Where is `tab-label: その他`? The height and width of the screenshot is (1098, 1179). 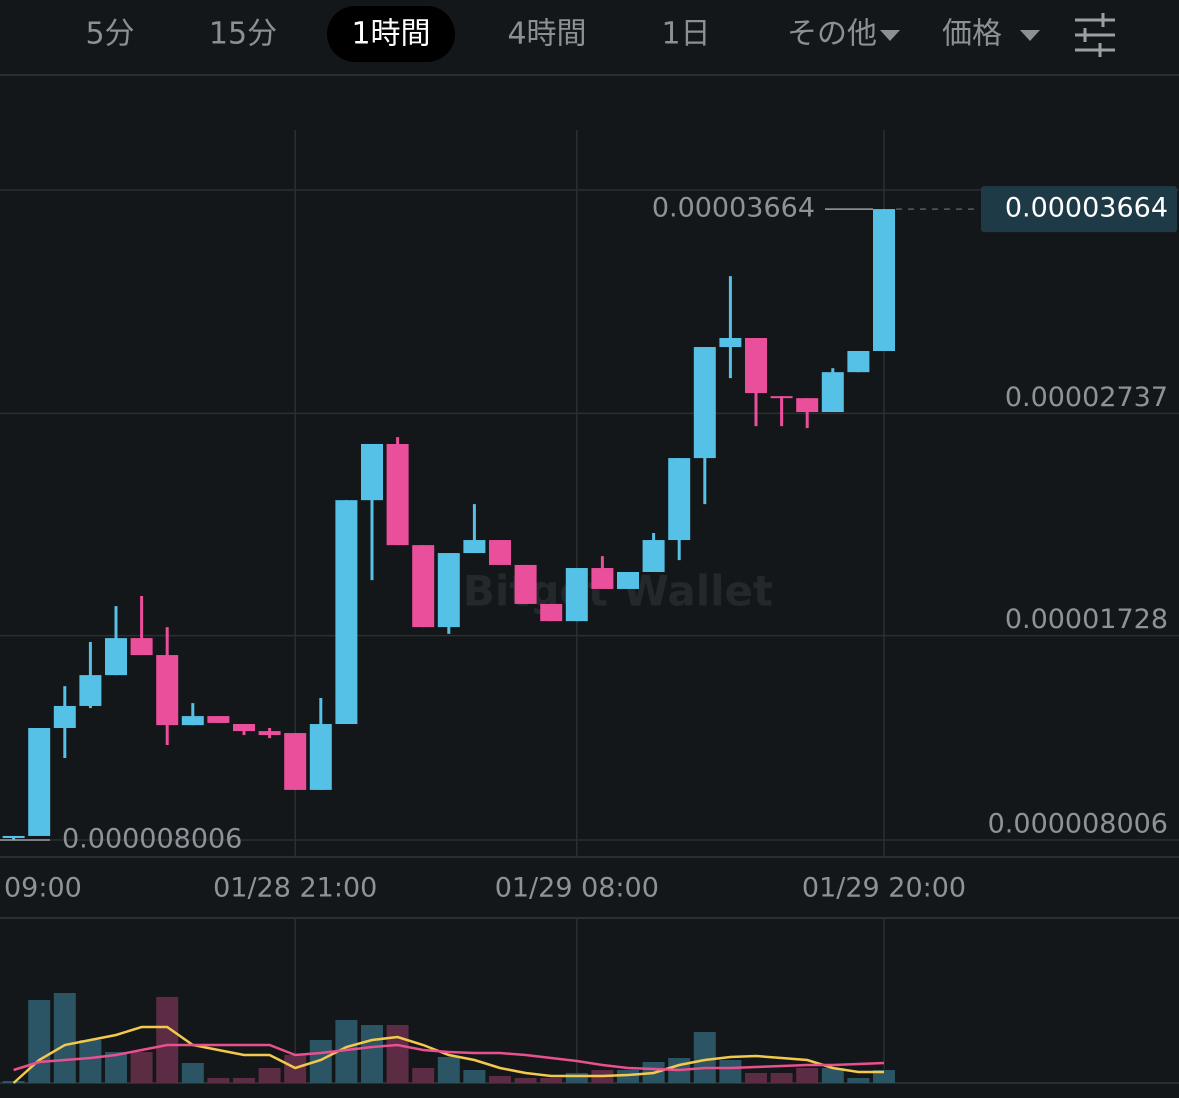
tab-label: その他 is located at coordinates (832, 34).